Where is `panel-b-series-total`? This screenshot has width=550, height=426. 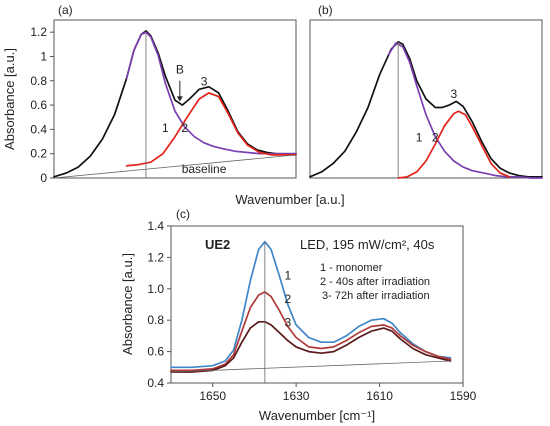 panel-b-series-total is located at coordinates (426, 109).